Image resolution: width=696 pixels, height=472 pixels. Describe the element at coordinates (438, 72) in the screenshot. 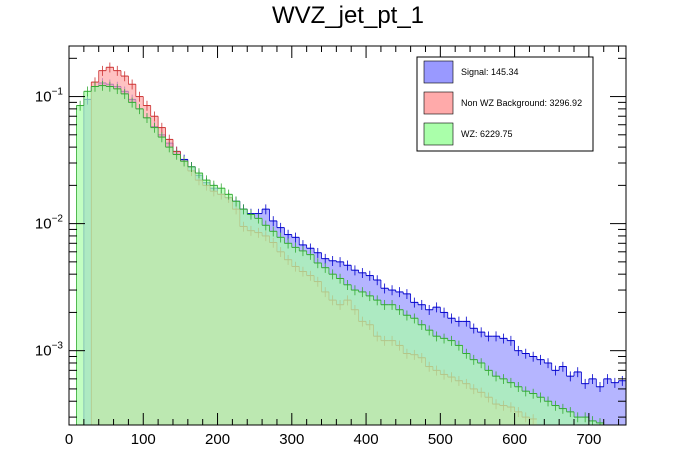

I see `legend-swatch-signal` at that location.